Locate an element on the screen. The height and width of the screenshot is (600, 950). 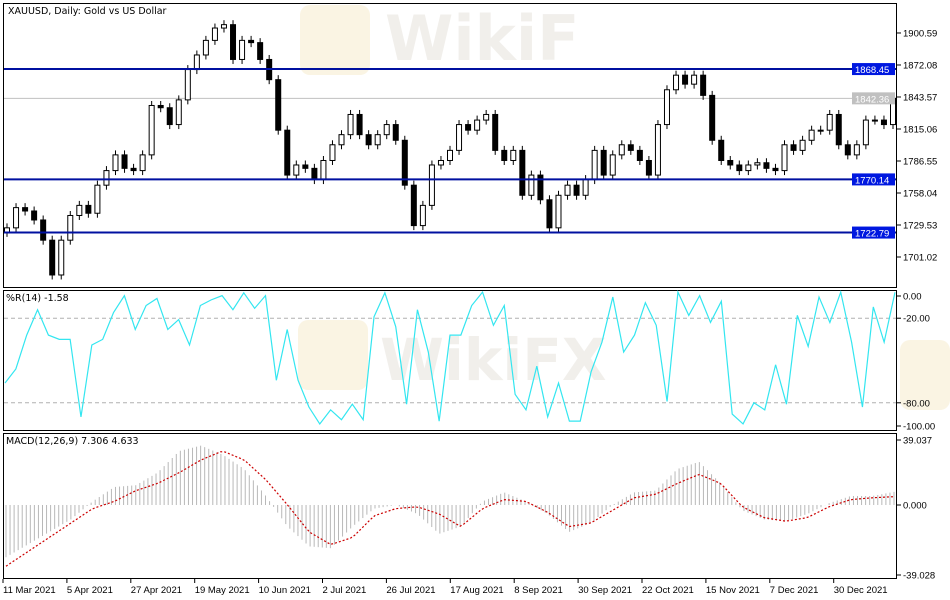
price-axis-label: 1729.53 is located at coordinates (920, 225).